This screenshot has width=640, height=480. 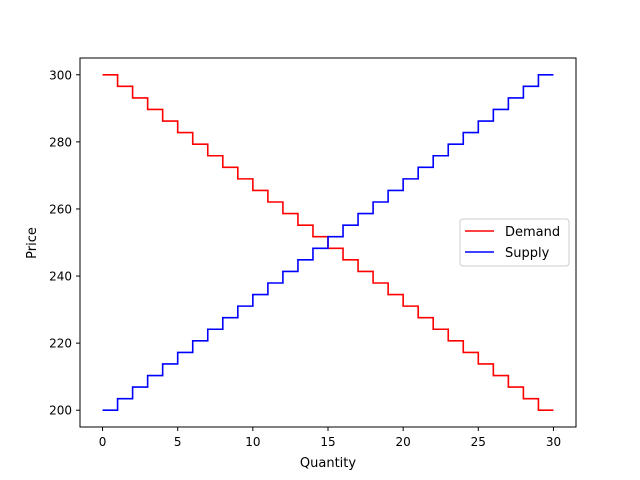 I want to click on x-tick-label: 5, so click(x=178, y=442).